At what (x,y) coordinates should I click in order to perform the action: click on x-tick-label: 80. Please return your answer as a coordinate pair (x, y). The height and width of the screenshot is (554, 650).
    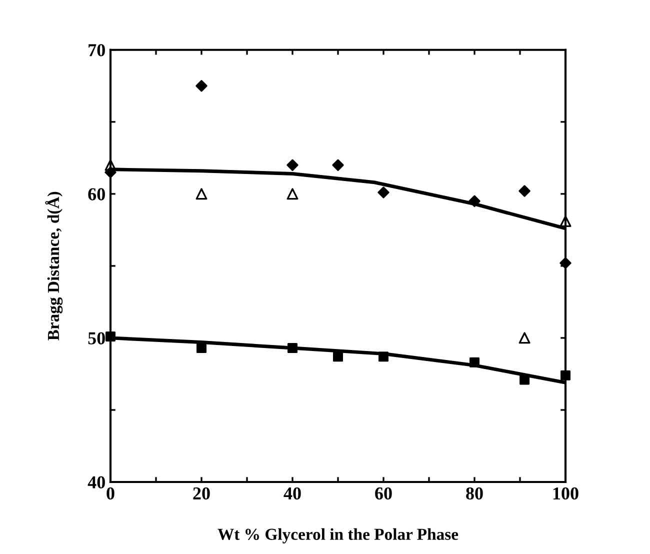
    Looking at the image, I should click on (474, 493).